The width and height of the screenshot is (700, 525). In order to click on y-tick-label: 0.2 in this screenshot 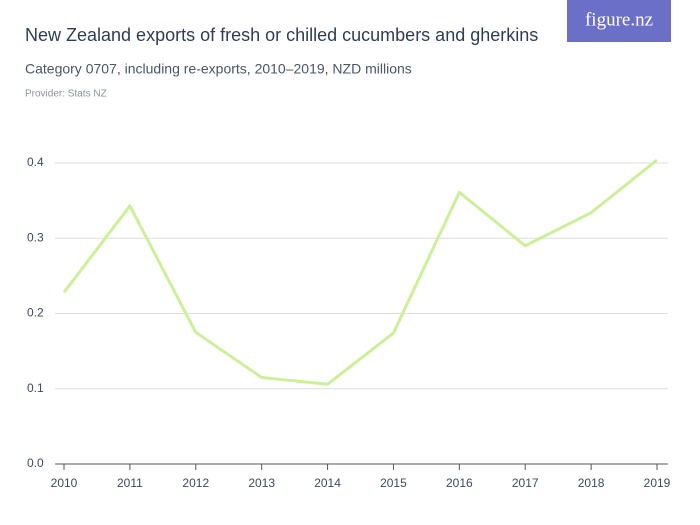, I will do `click(35, 313)`.